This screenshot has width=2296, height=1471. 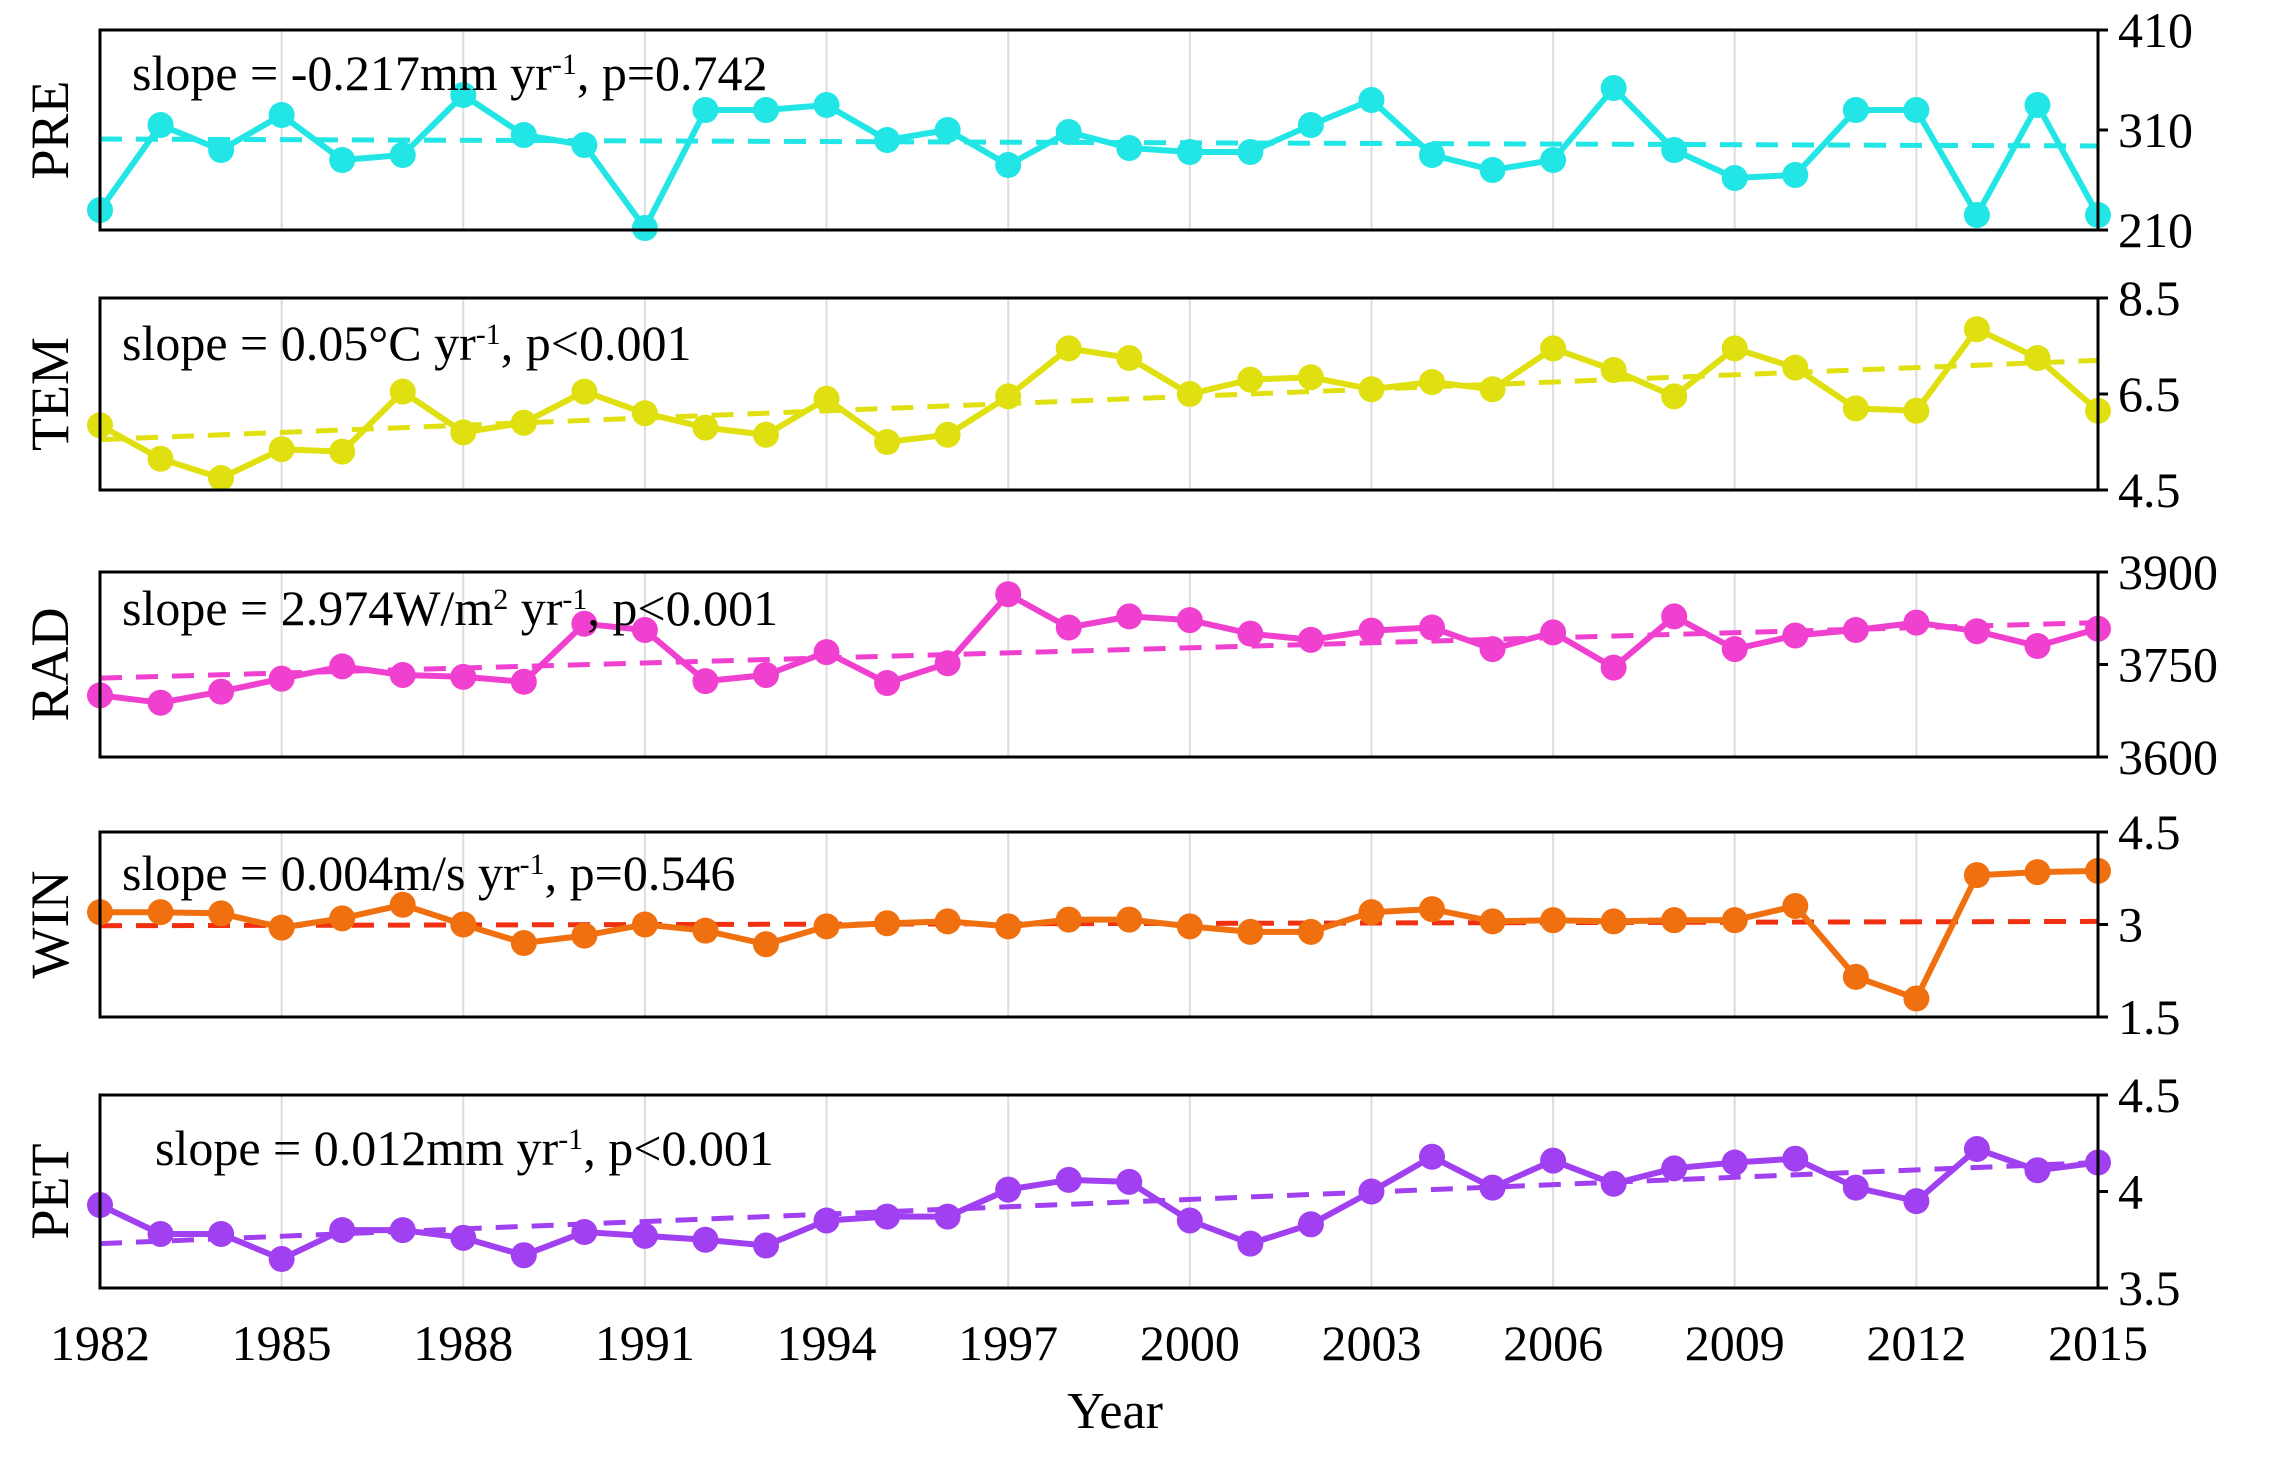 What do you see at coordinates (342, 160) in the screenshot?
I see `point-pre-1986` at bounding box center [342, 160].